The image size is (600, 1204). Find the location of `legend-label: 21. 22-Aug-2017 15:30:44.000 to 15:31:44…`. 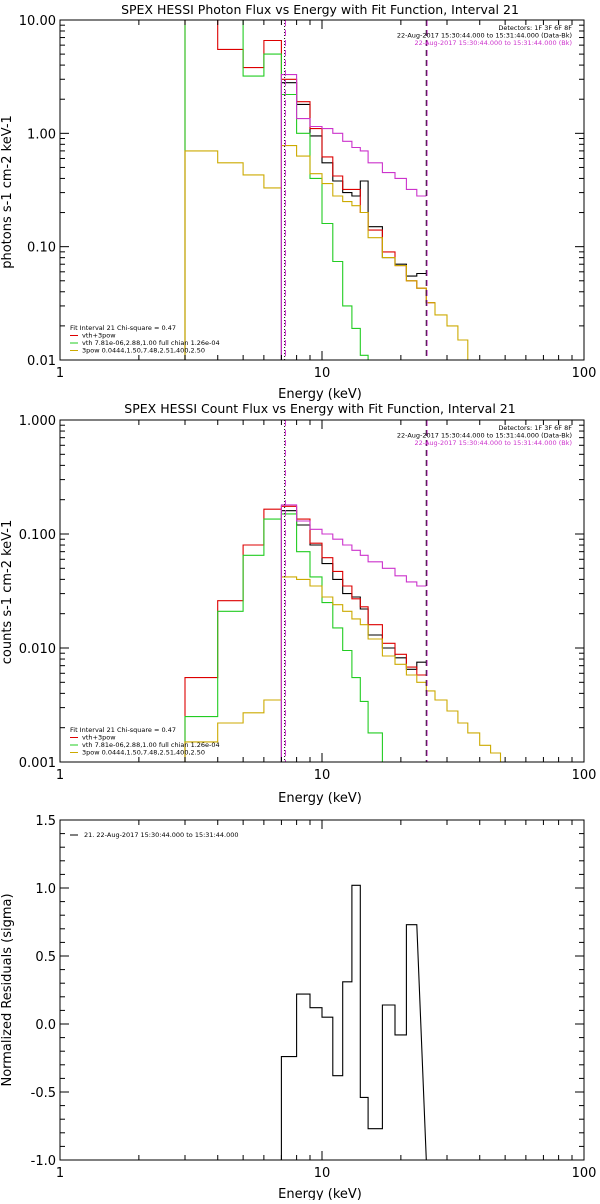

legend-label: 21. 22-Aug-2017 15:30:44.000 to 15:31:44… is located at coordinates (161, 835).